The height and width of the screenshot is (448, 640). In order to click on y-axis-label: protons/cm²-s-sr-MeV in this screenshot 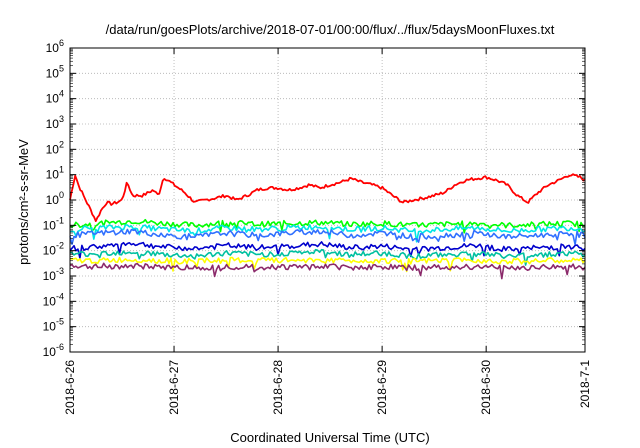, I will do `click(23, 202)`.